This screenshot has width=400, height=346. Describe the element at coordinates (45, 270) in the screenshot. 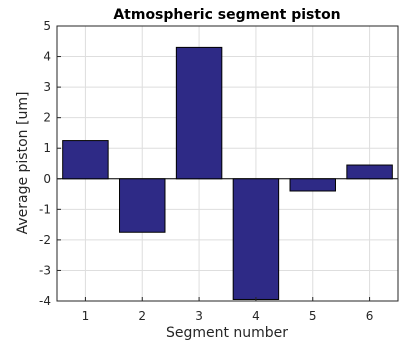

I see `y-tick-label: -3` at that location.